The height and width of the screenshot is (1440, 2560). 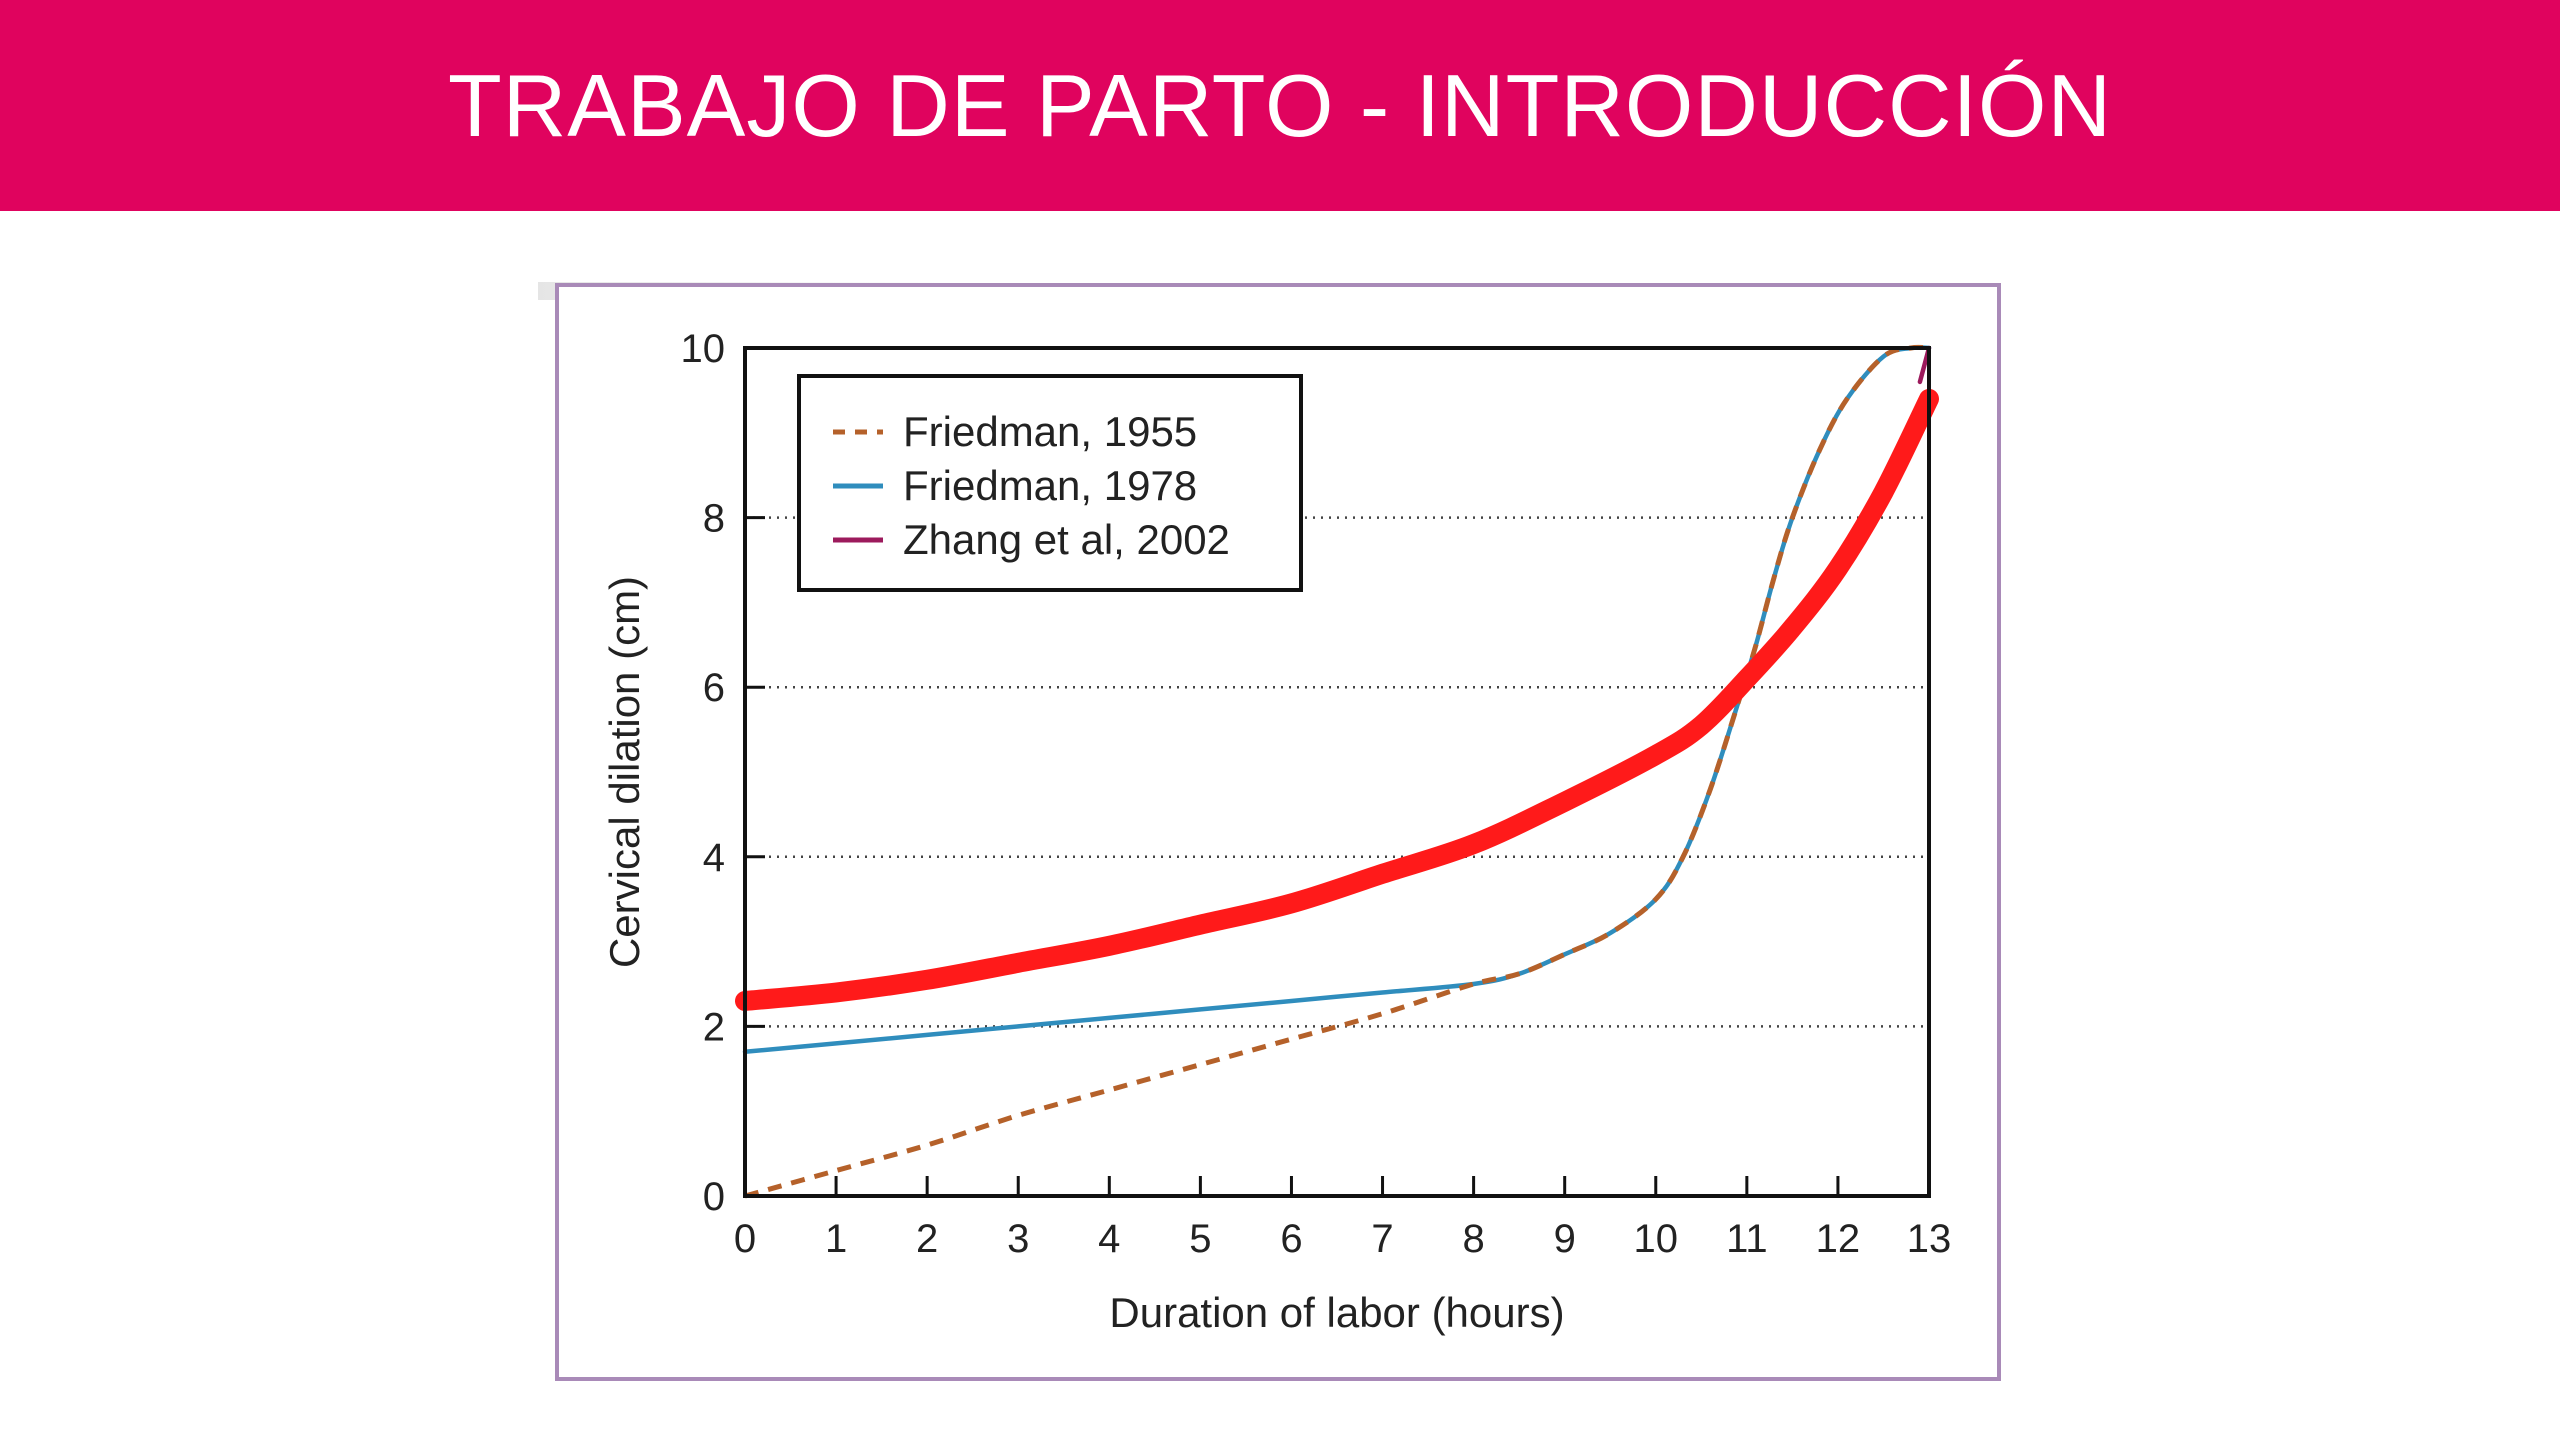 I want to click on legend-label-friedman-1978: Friedman, 1978, so click(x=1050, y=485).